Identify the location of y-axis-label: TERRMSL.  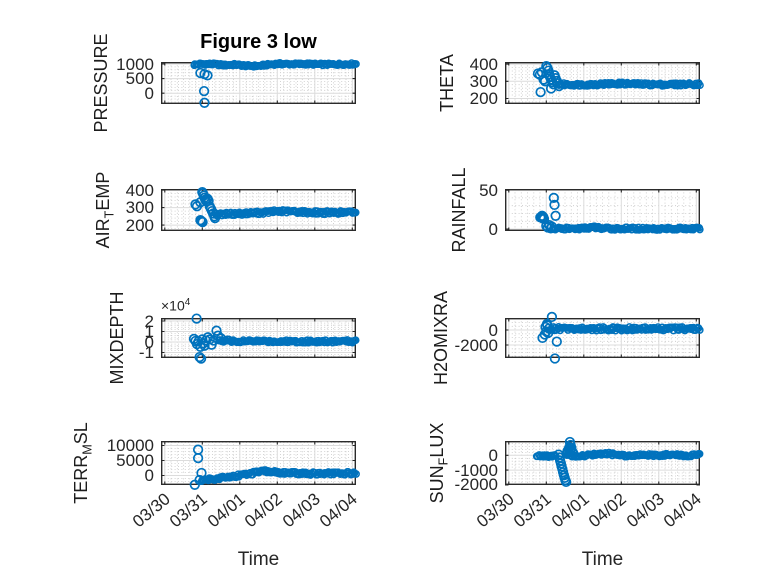
(83, 463).